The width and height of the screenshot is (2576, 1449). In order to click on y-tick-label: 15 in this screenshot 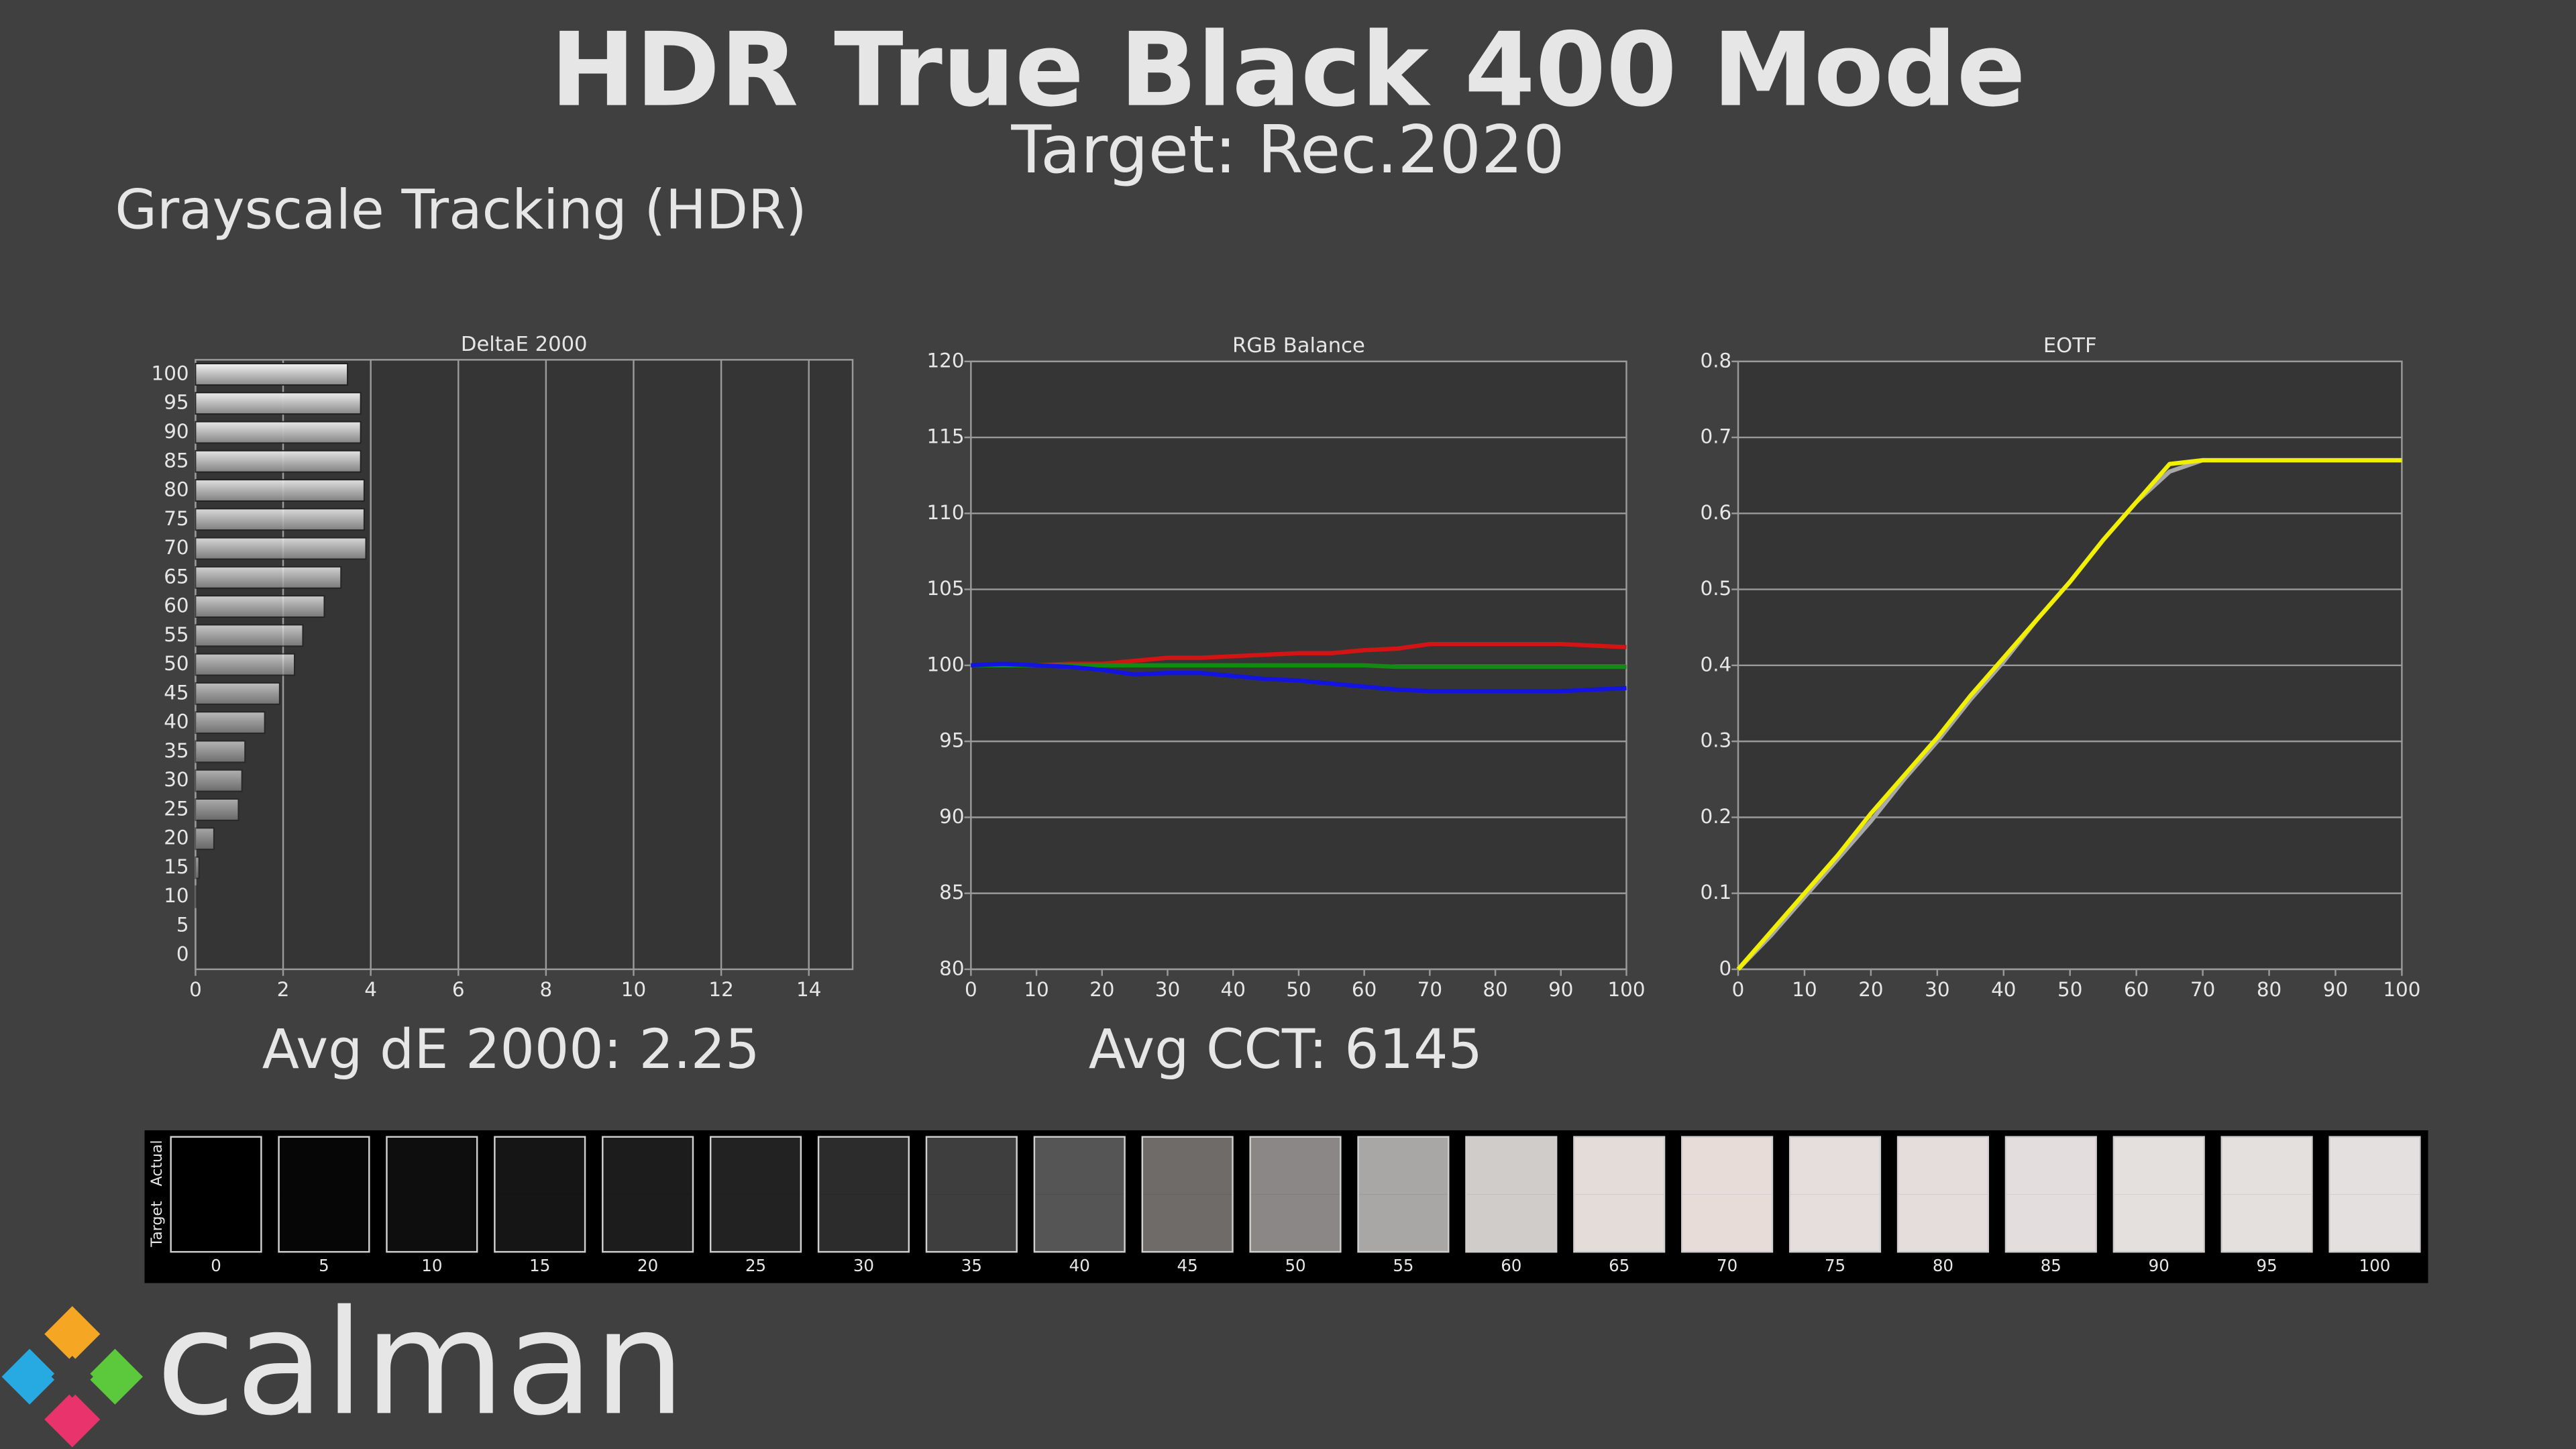, I will do `click(176, 866)`.